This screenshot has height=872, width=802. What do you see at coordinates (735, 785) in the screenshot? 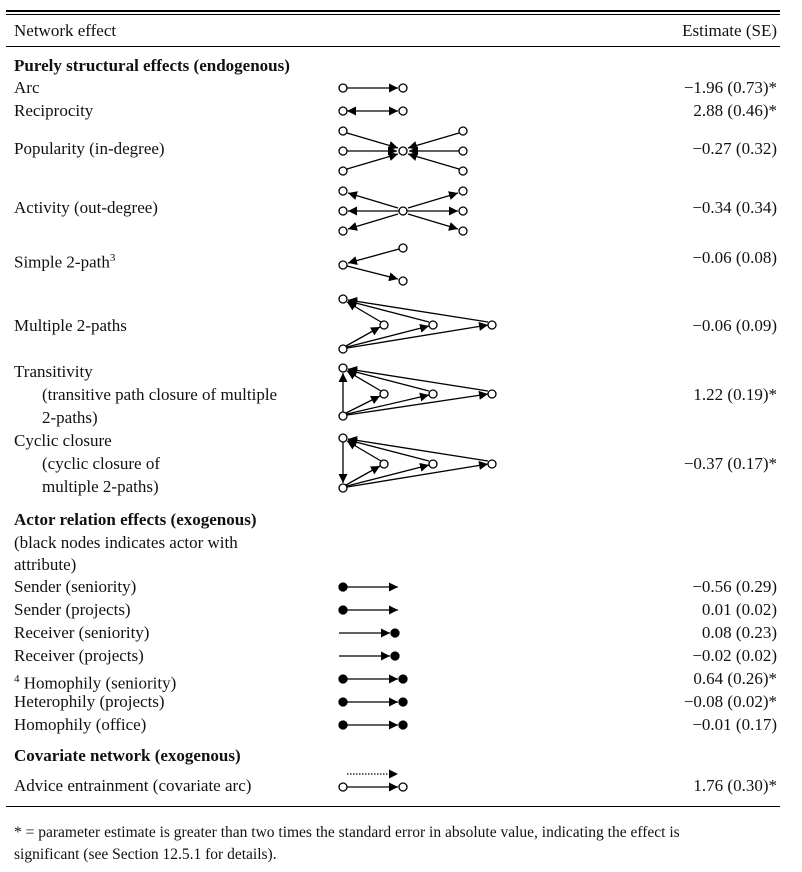
I see `row-estimate-advice: 1.76 (0.30)*` at bounding box center [735, 785].